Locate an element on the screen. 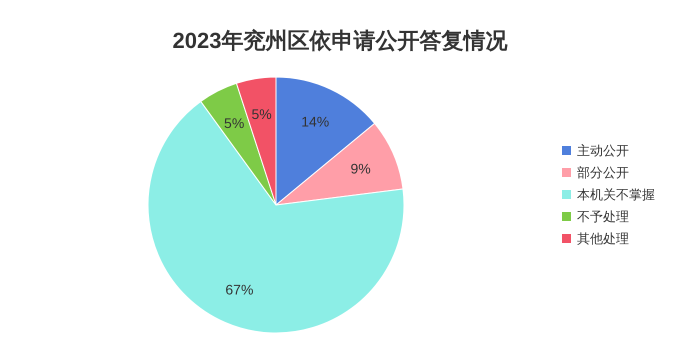  chart-title: 2023年兖州区依申请公开答复情况 is located at coordinates (340, 40).